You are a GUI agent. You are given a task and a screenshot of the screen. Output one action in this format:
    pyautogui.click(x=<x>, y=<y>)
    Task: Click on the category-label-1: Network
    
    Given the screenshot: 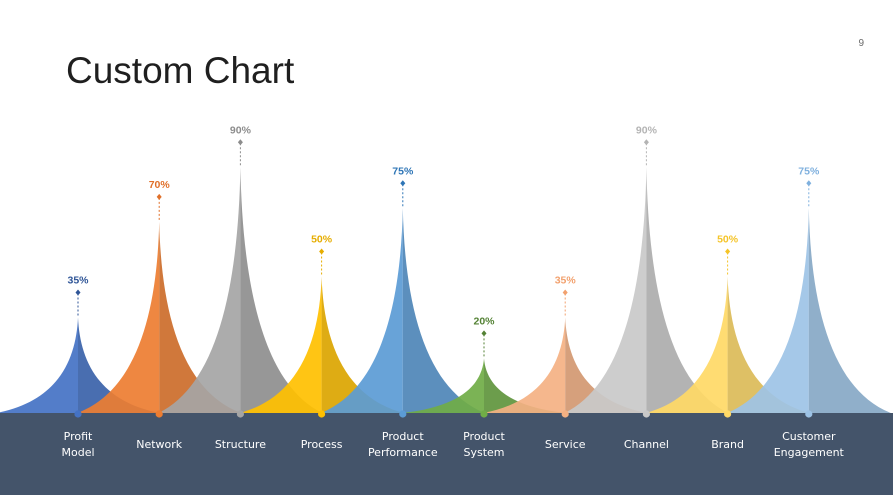 What is the action you would take?
    pyautogui.click(x=159, y=444)
    